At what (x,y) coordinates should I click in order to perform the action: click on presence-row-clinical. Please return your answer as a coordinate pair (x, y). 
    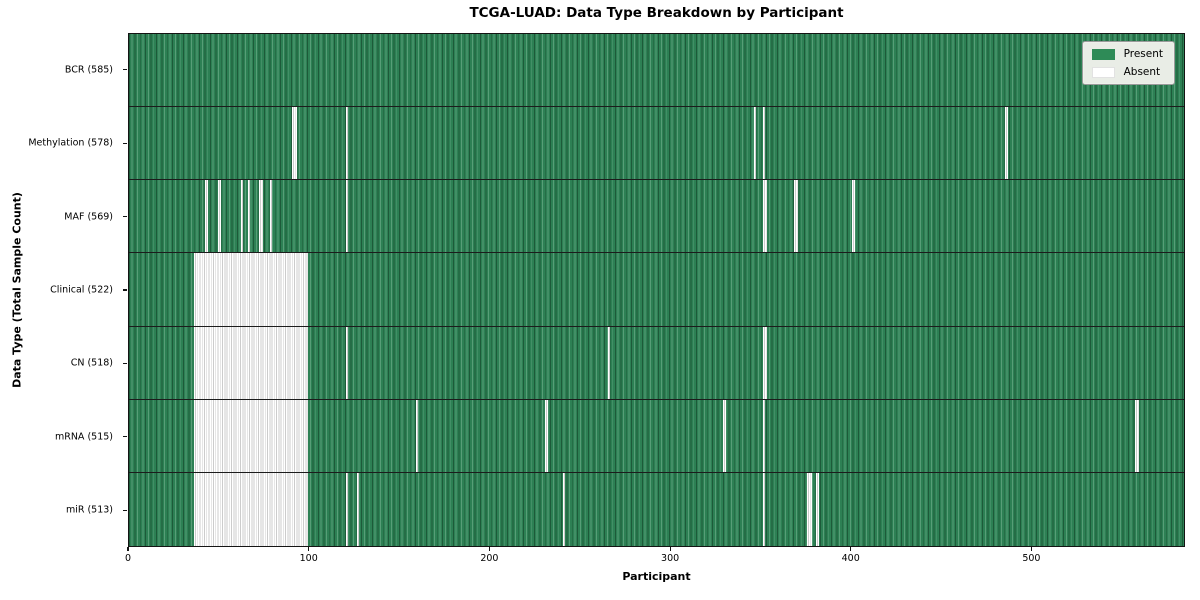
    Looking at the image, I should click on (656, 290).